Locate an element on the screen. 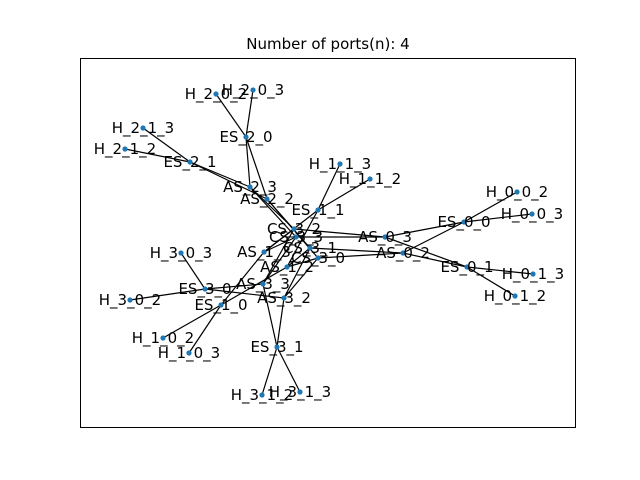  node-label-AS_2_2: AS_2_2 is located at coordinates (267, 199).